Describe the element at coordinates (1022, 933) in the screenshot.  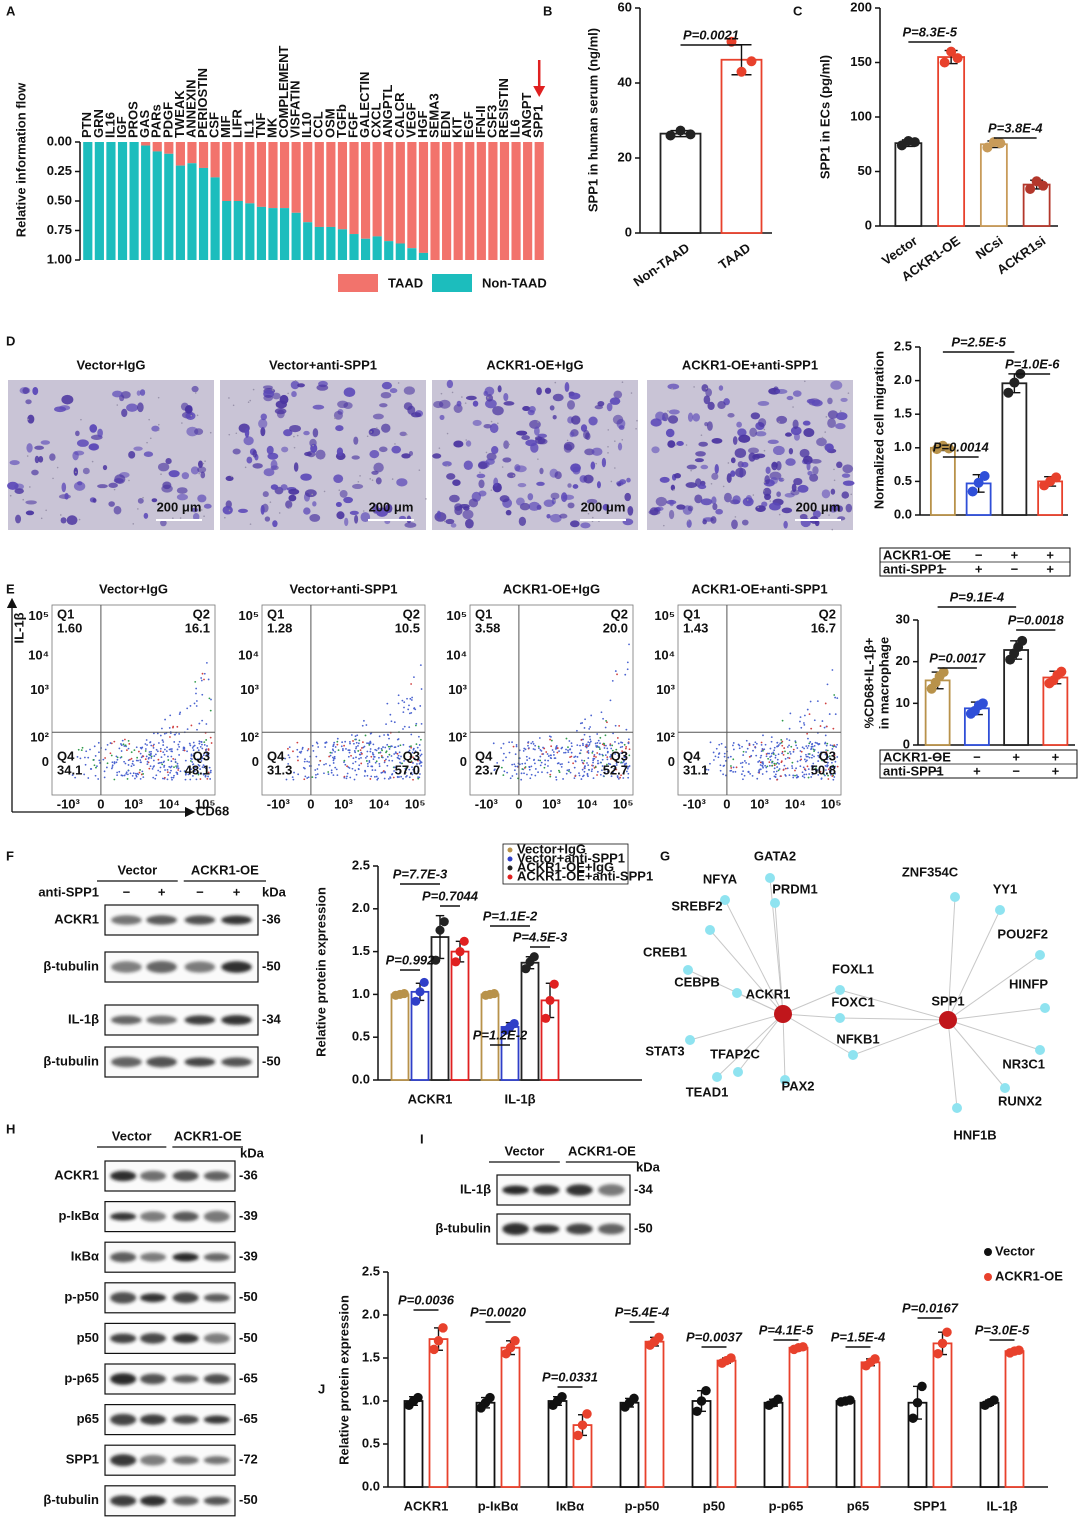
I see `node-label: POU2F2` at that location.